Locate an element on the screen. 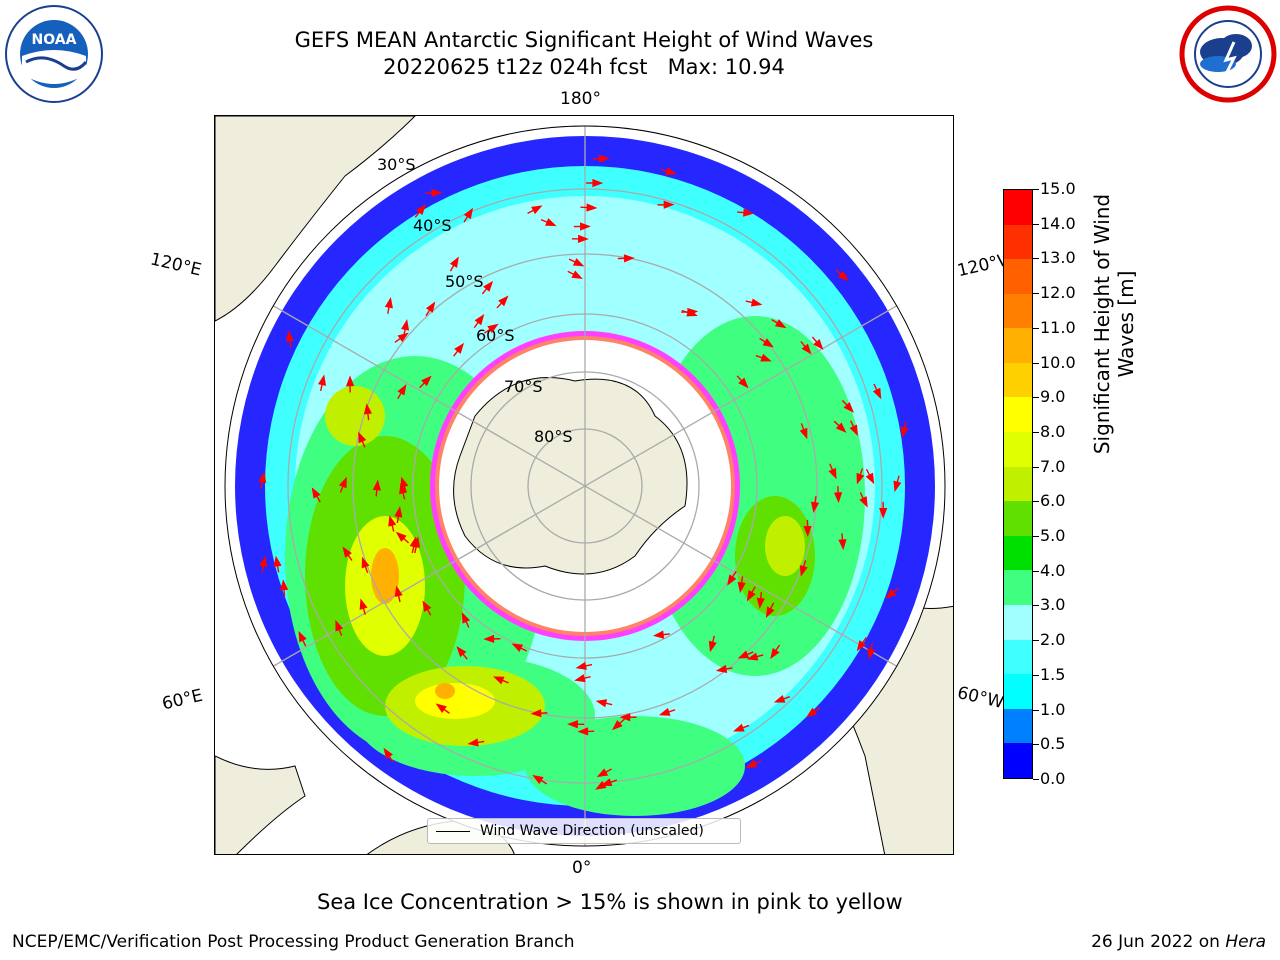  noaa-logo: NOAA is located at coordinates (54, 56).